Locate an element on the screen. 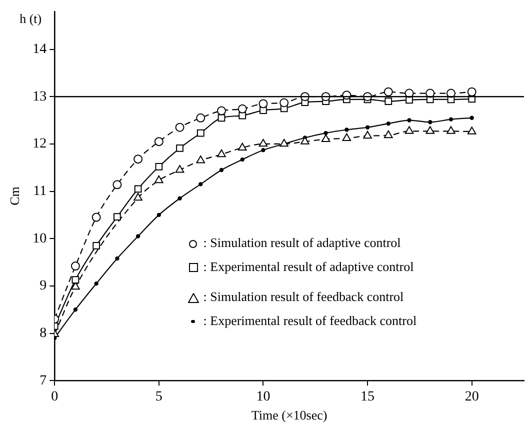  y-axis-title: Cm is located at coordinates (14, 196).